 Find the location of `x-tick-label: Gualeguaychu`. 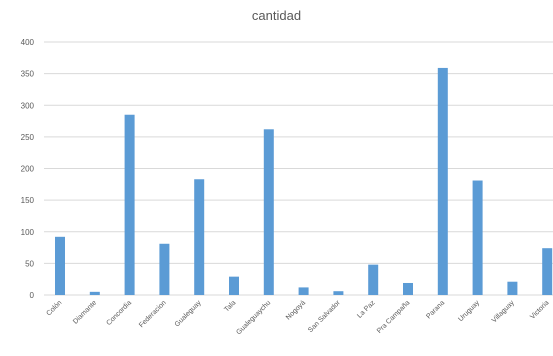

x-tick-label: Gualeguaychu is located at coordinates (253, 317).